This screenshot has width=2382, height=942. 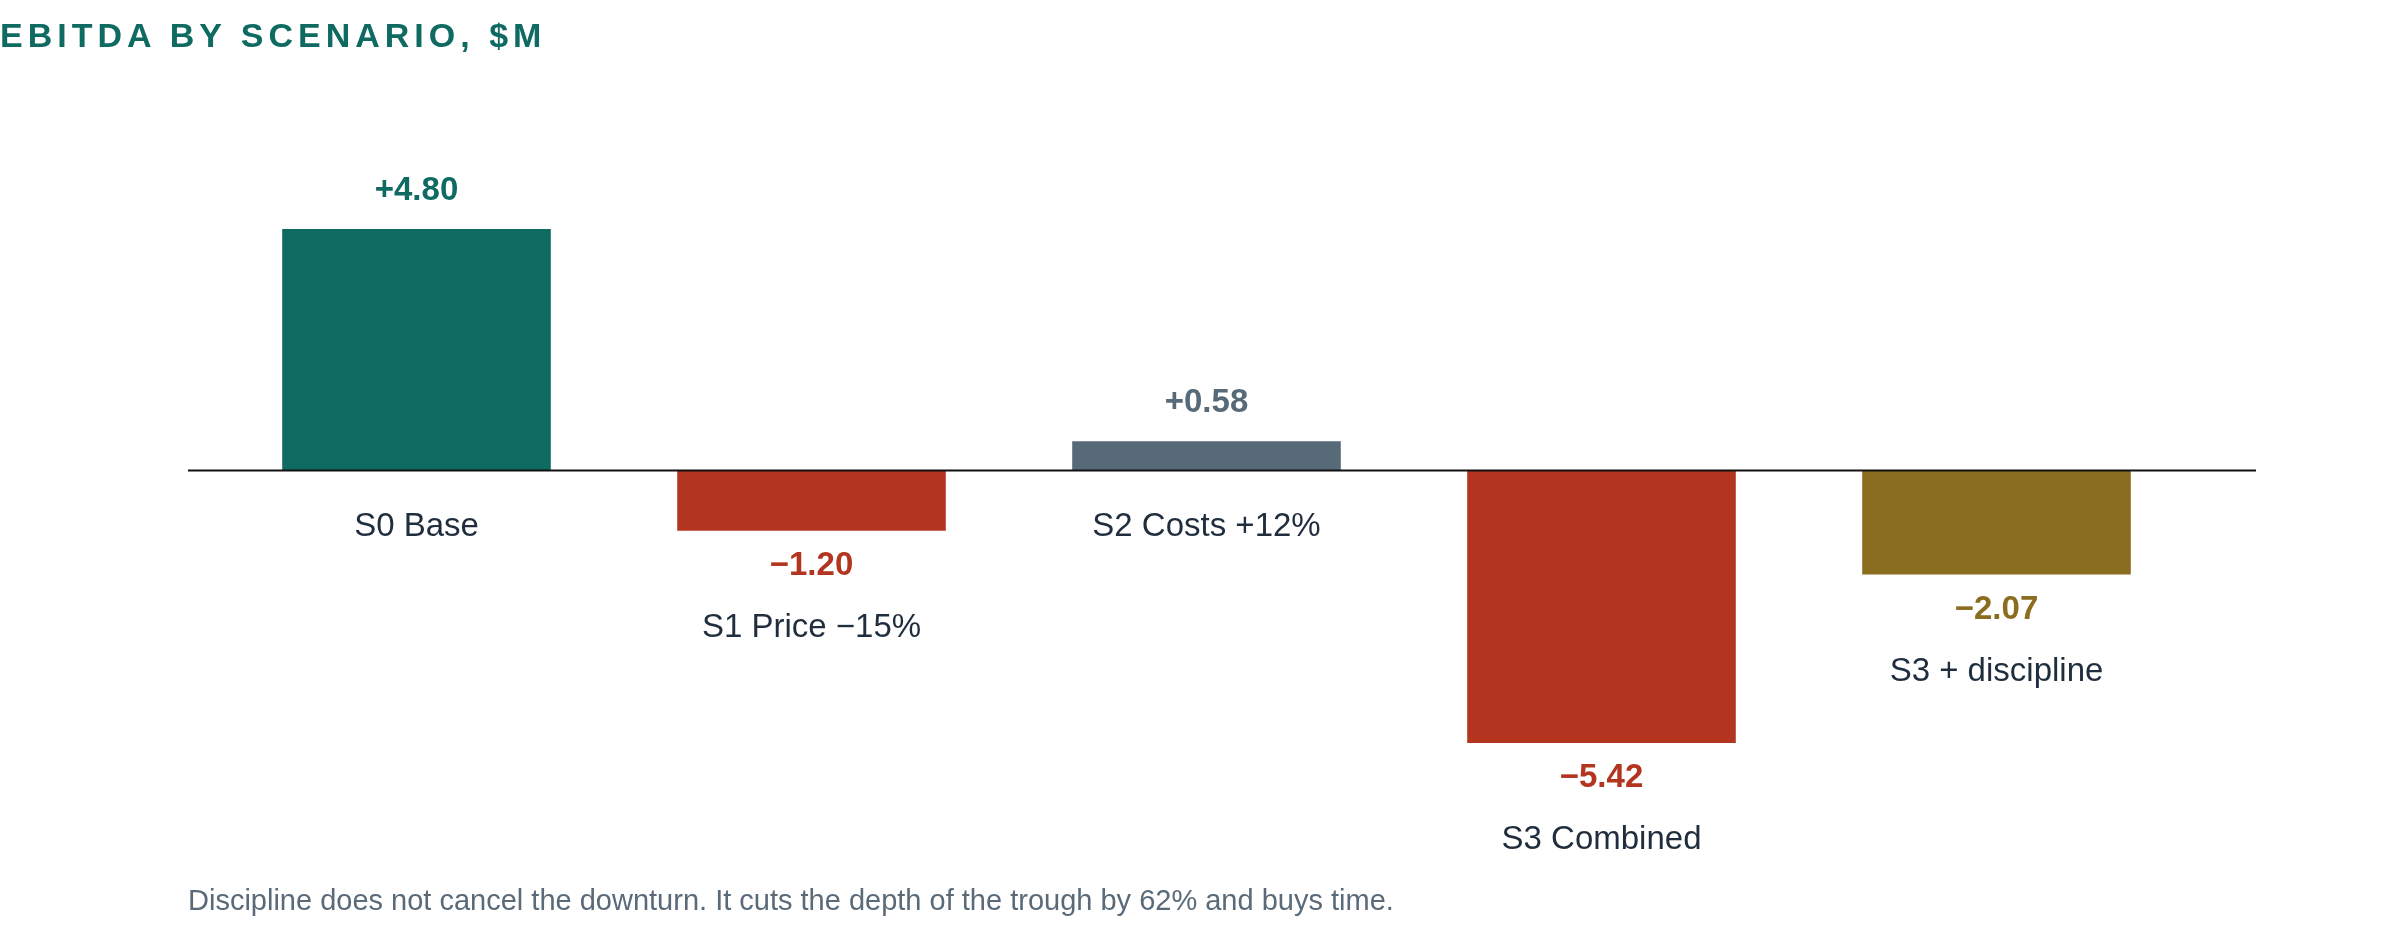 I want to click on x-tick-label: S3 + discipline, so click(x=1996, y=669).